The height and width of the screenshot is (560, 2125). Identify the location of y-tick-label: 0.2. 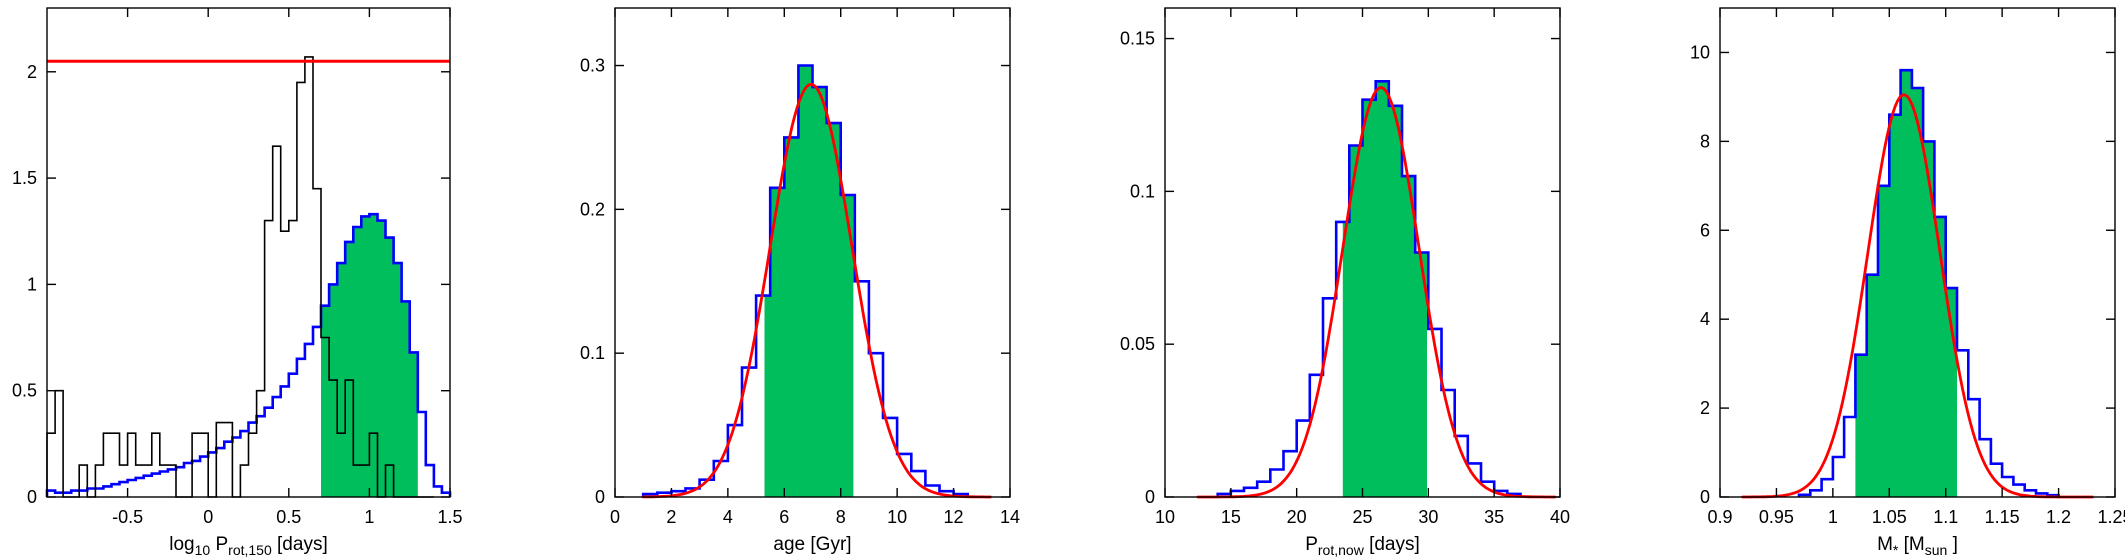
(592, 209).